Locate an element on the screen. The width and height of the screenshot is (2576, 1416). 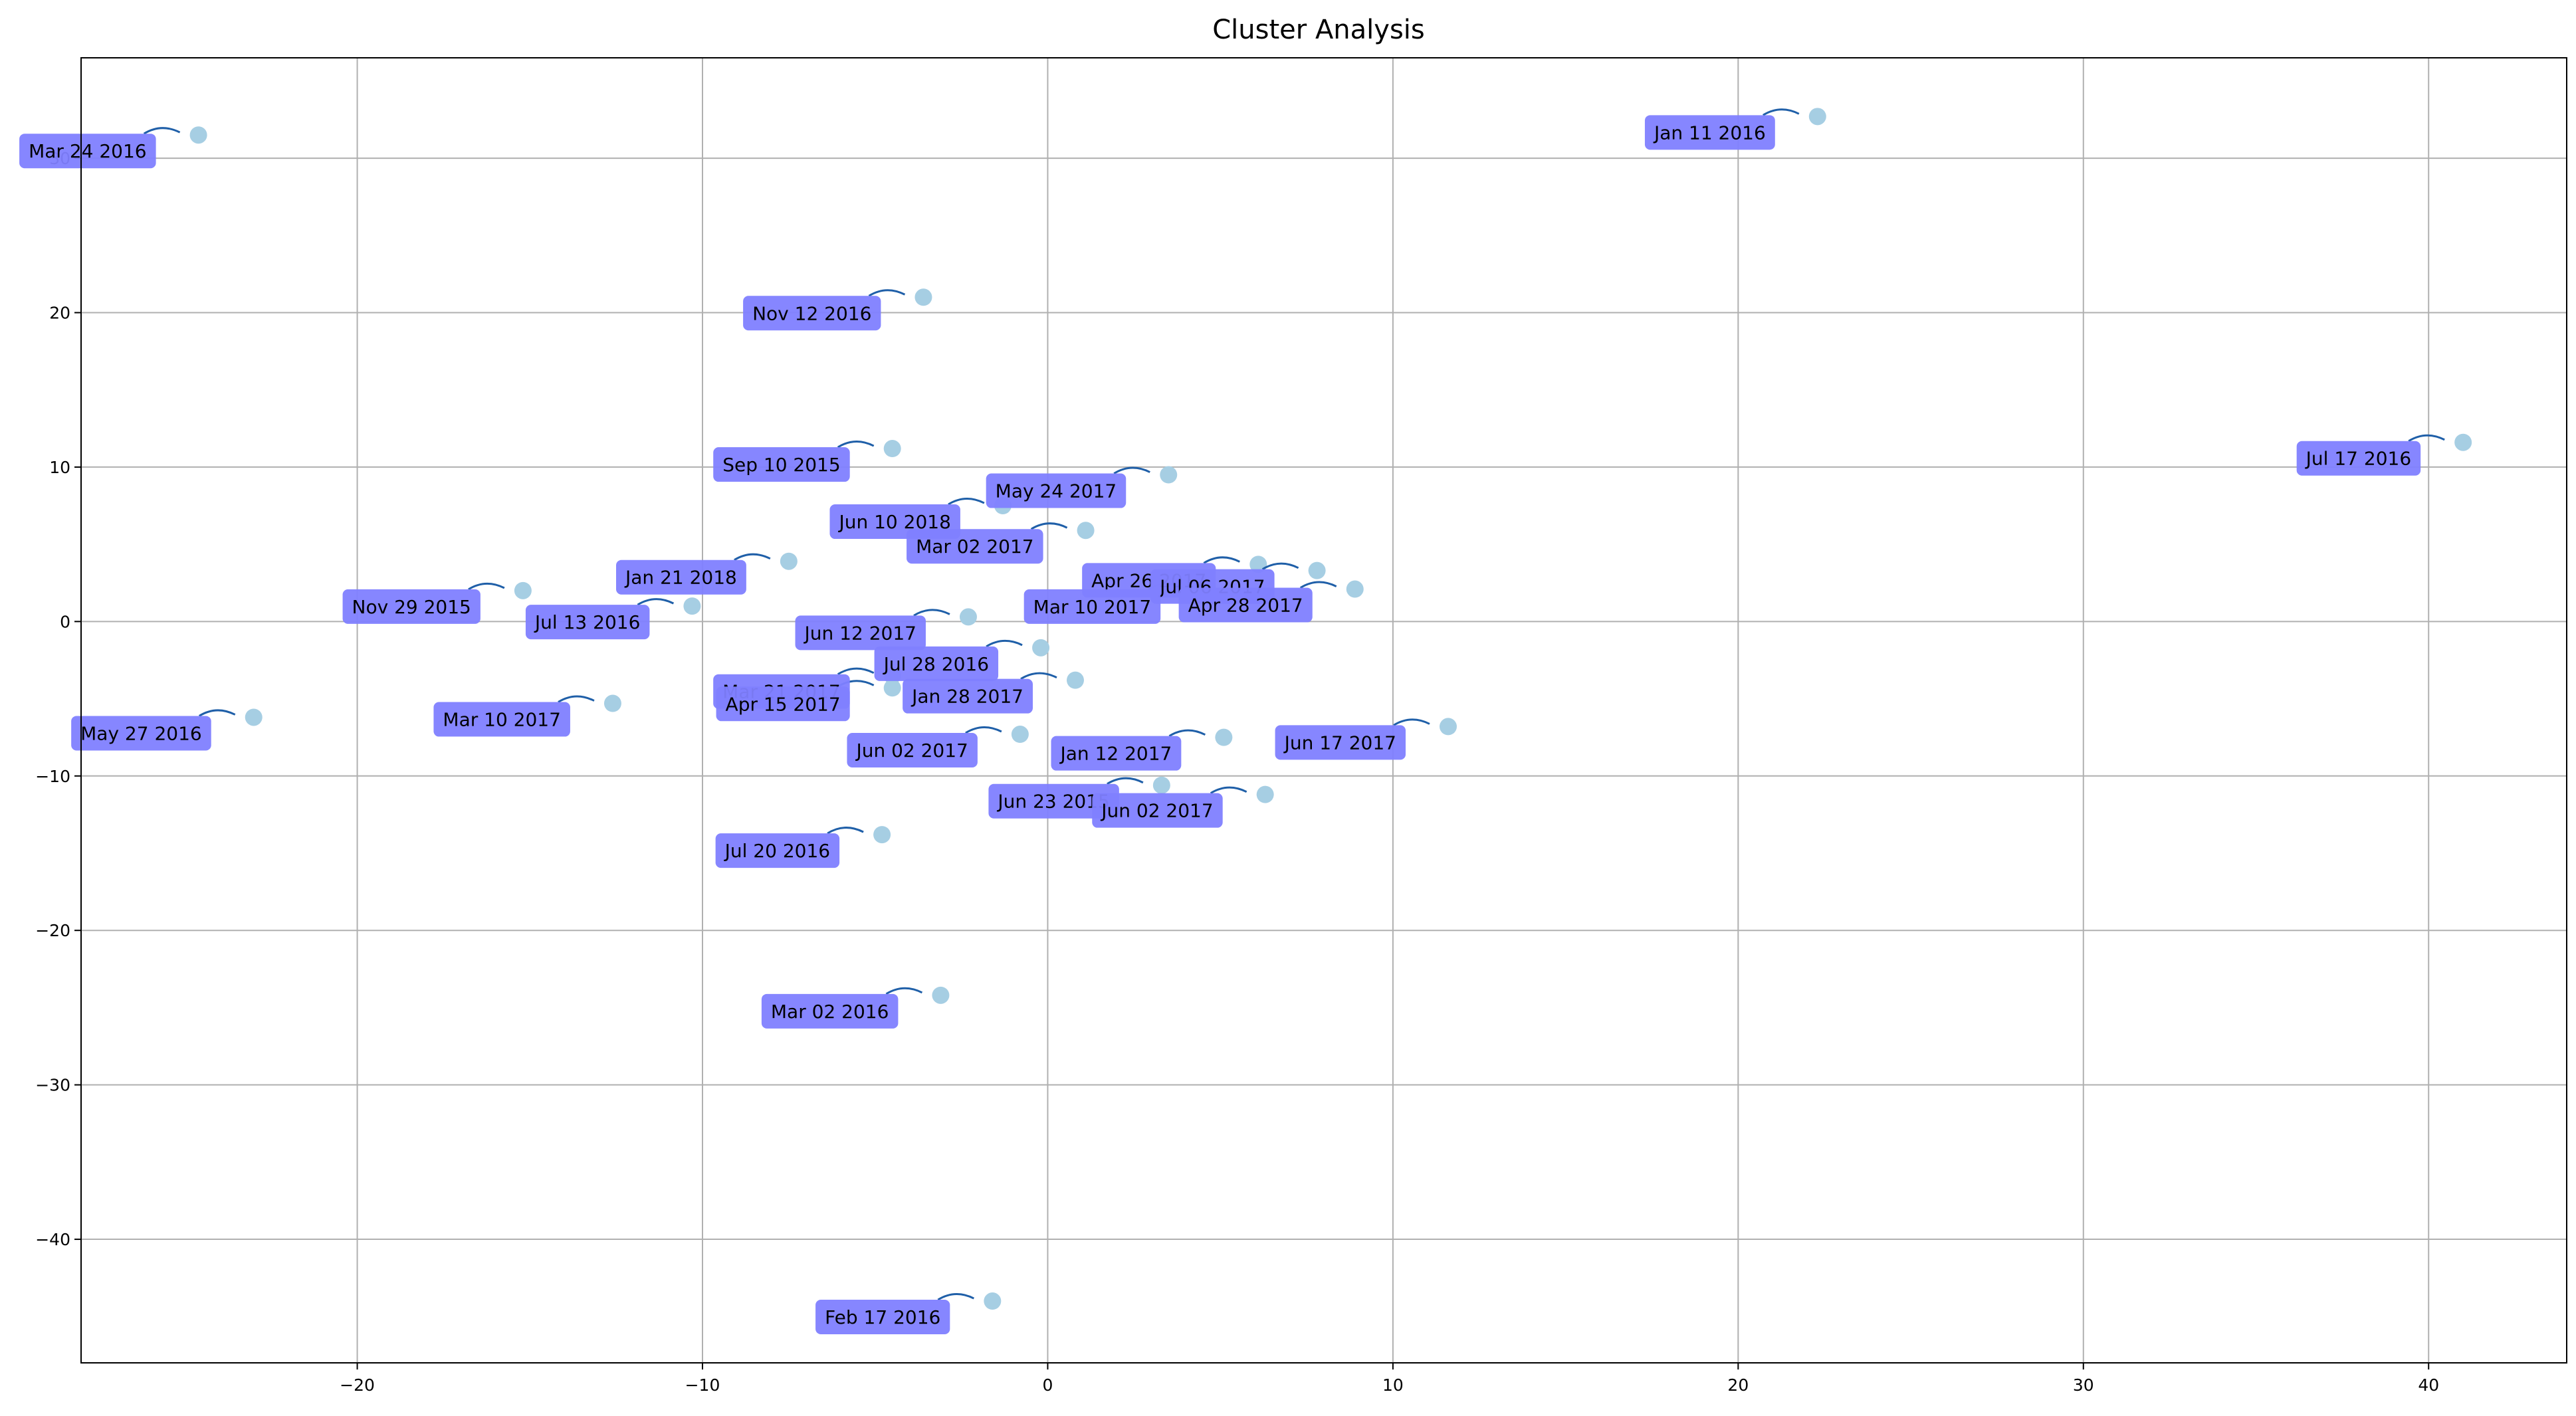
point-label: Jun 17 2017 is located at coordinates (1340, 743).